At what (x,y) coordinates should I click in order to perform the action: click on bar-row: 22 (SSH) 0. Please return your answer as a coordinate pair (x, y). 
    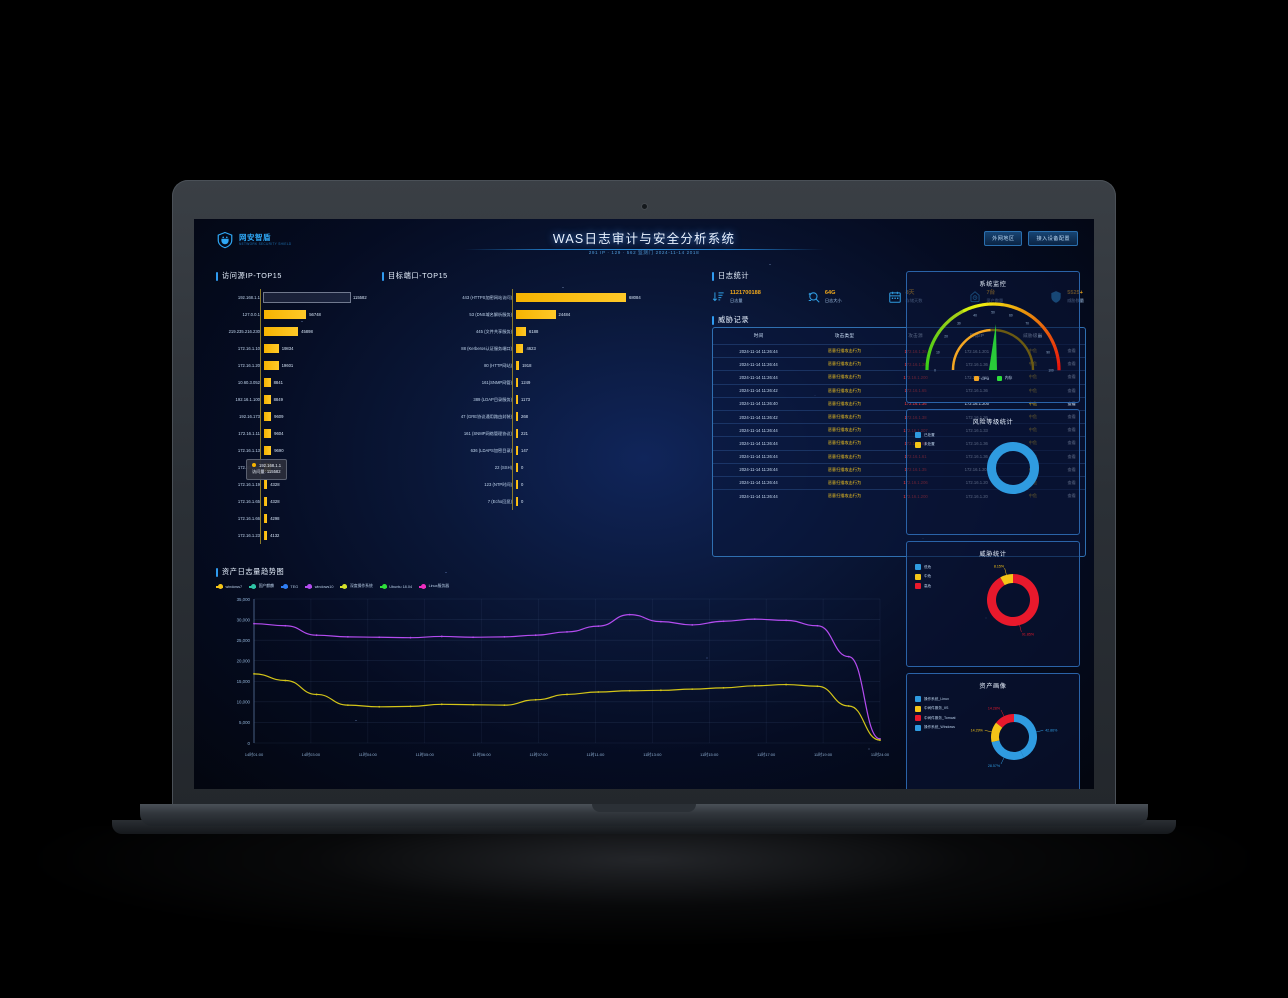
    Looking at the image, I should click on (532, 467).